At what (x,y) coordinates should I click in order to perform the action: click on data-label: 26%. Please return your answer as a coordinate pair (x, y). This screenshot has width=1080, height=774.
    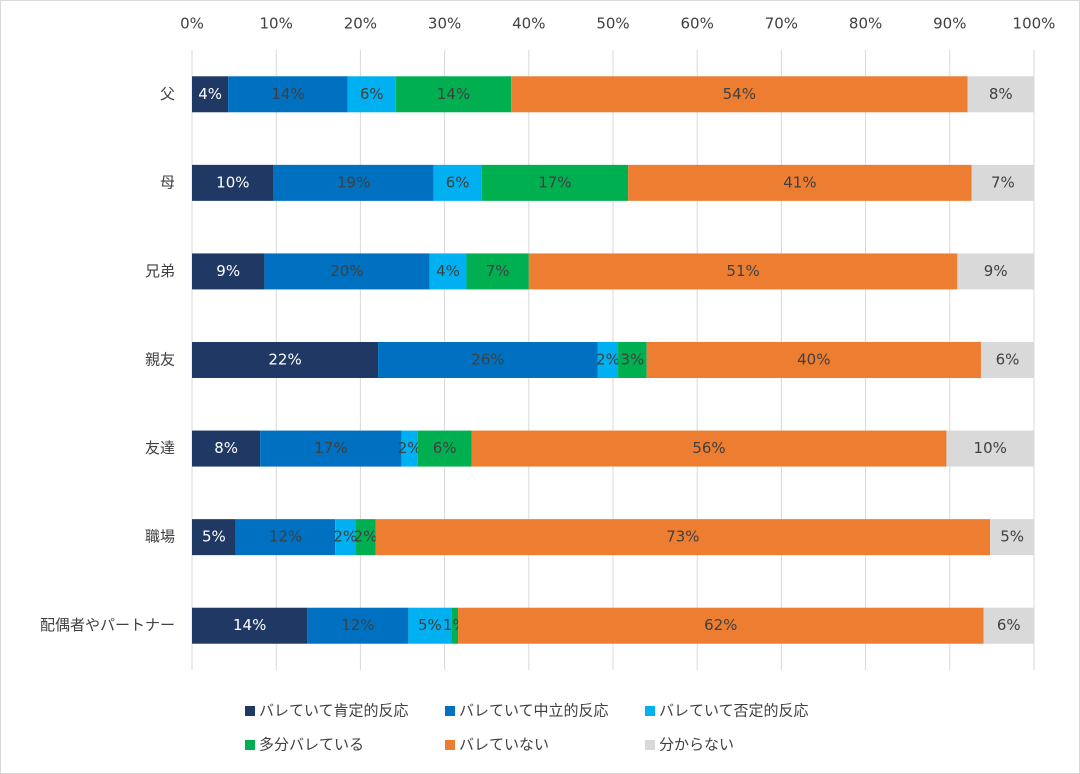
    Looking at the image, I should click on (487, 360).